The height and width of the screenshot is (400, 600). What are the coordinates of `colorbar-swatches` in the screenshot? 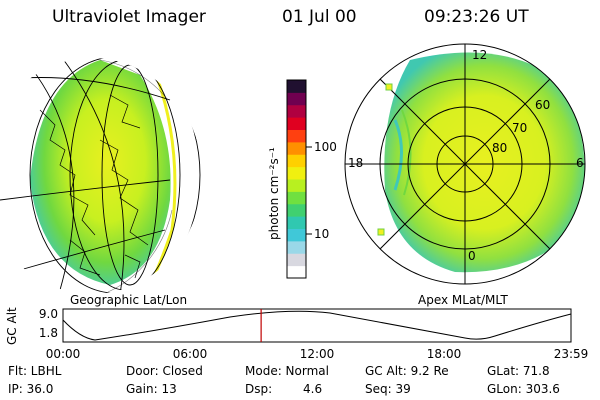 It's located at (296, 179).